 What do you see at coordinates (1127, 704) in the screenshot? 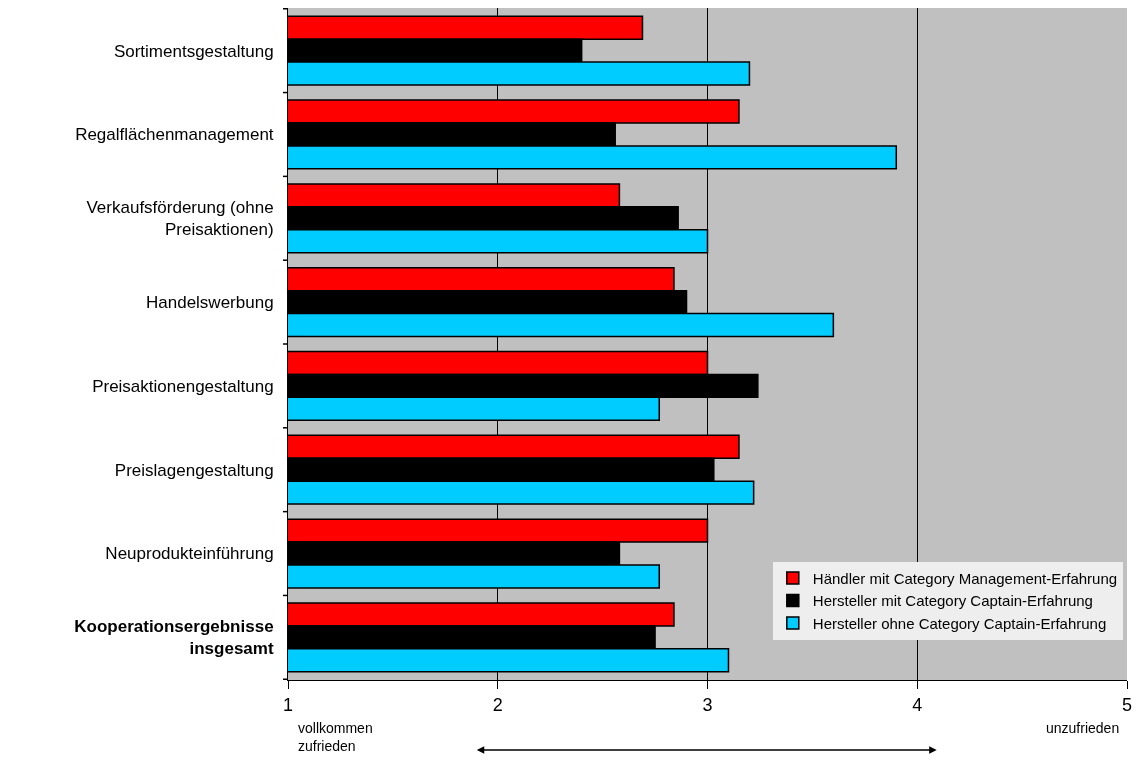
I see `x-tick-label: 5` at bounding box center [1127, 704].